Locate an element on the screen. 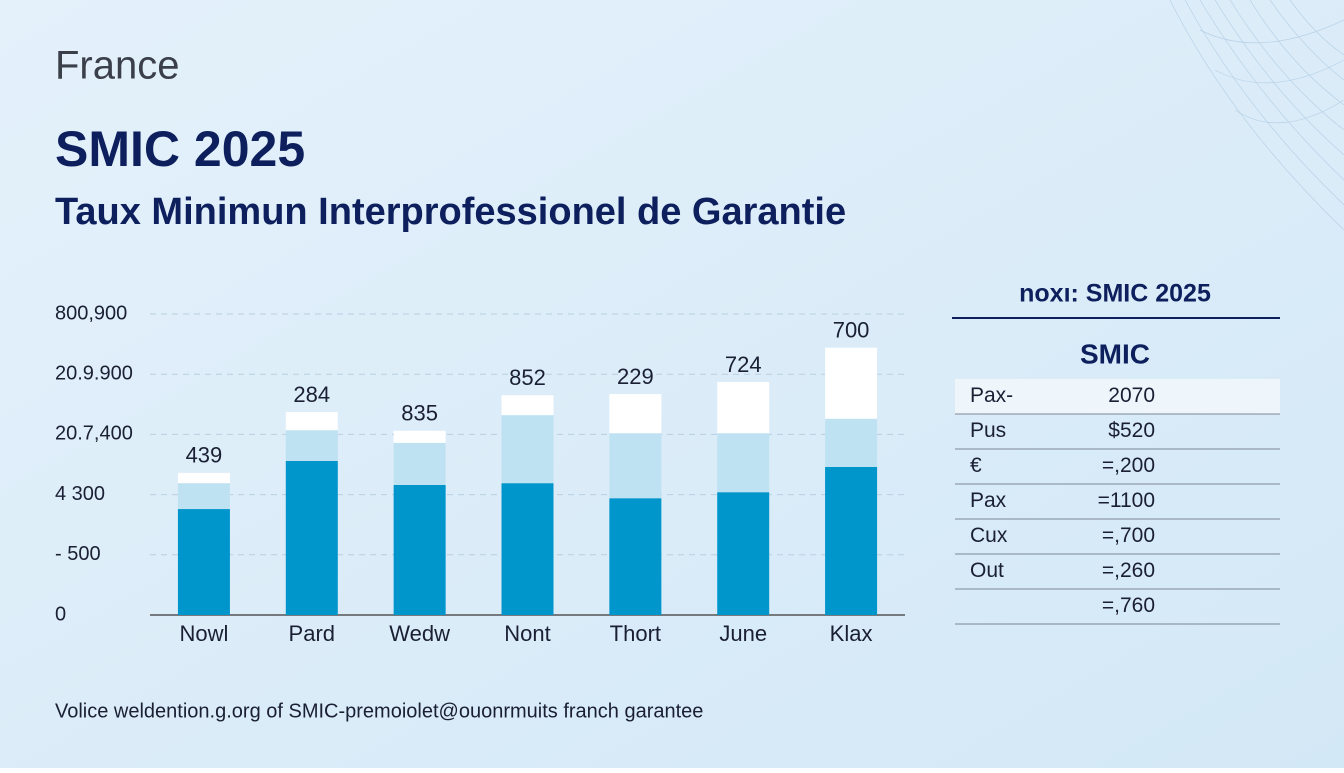 This screenshot has height=773, width=1344. y-tick-label: 20.9.900 is located at coordinates (94, 373).